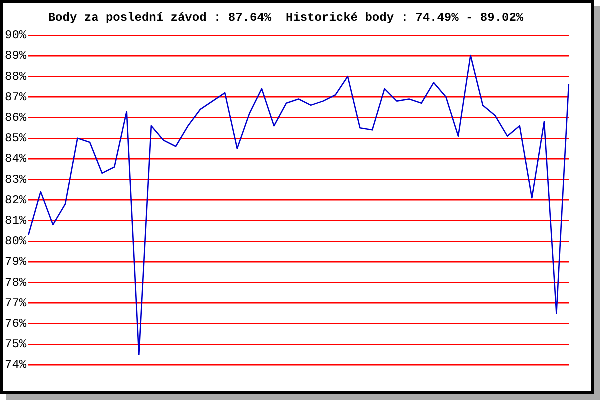 Image resolution: width=600 pixels, height=400 pixels. Describe the element at coordinates (16, 283) in the screenshot. I see `y-tick-label: 78%` at that location.